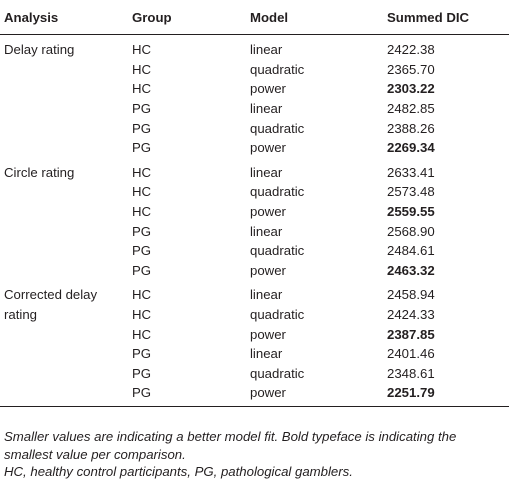  What do you see at coordinates (411, 109) in the screenshot?
I see `dic-cell: 2482.85` at bounding box center [411, 109].